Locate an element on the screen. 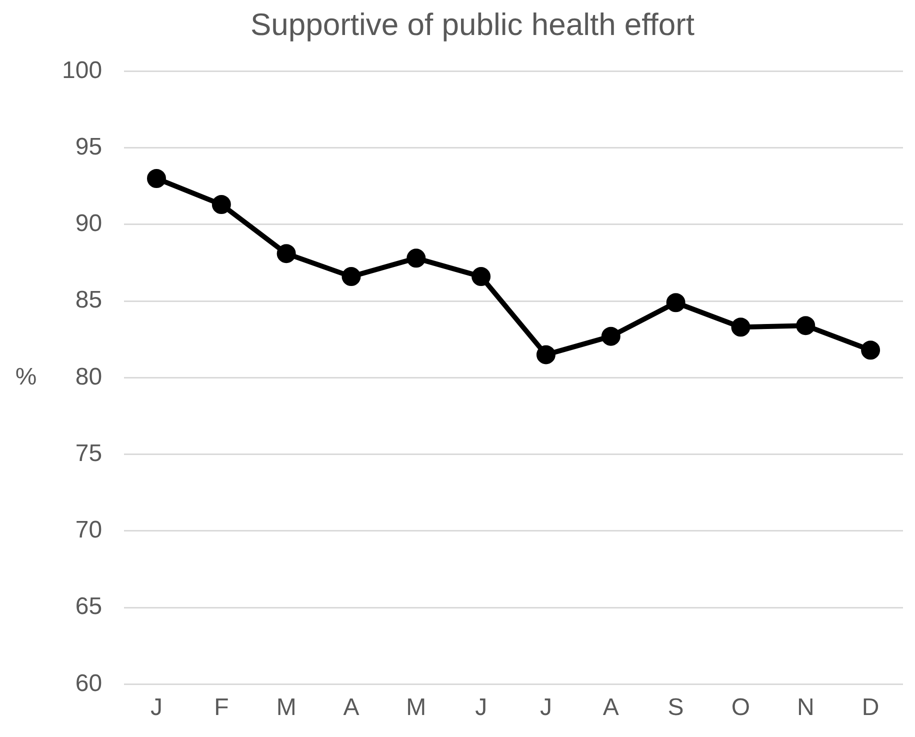 This screenshot has width=915, height=737. y-tick-label: 95 is located at coordinates (88, 146).